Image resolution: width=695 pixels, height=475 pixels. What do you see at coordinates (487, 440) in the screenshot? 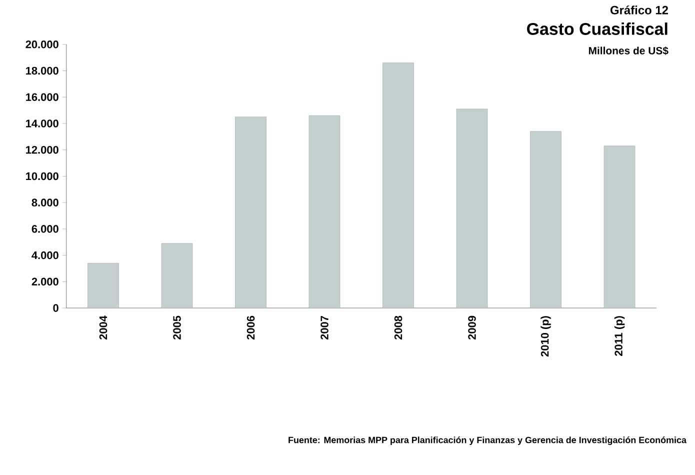
I see `source-note: Fuente: Memorias MPP para Planificación y Finanzas y Gerencia de Investigación Económica` at bounding box center [487, 440].